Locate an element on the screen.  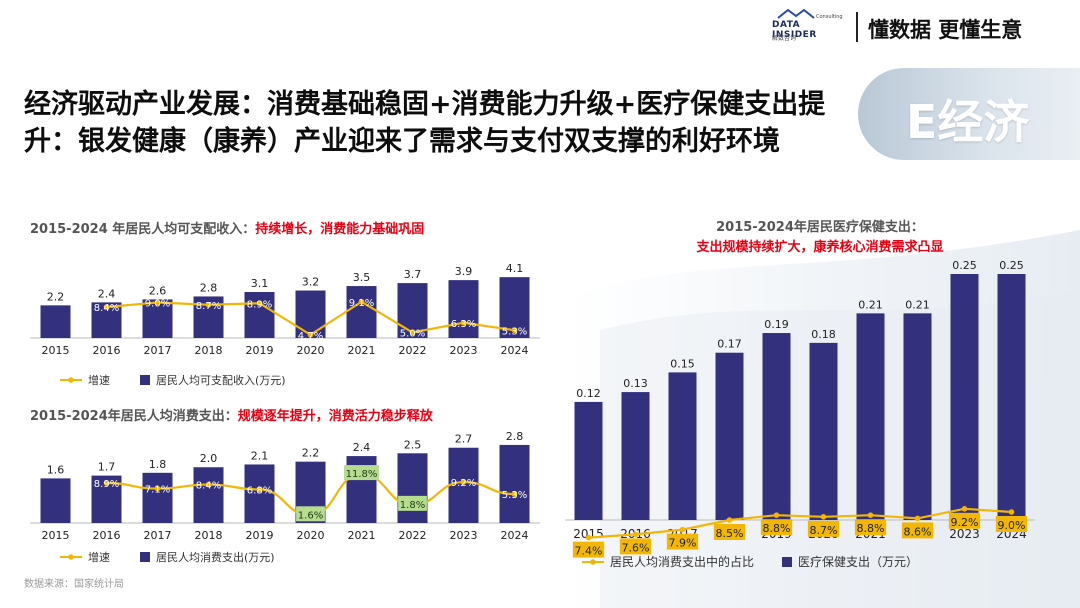
bar-value-label: 0.17 is located at coordinates (729, 344).